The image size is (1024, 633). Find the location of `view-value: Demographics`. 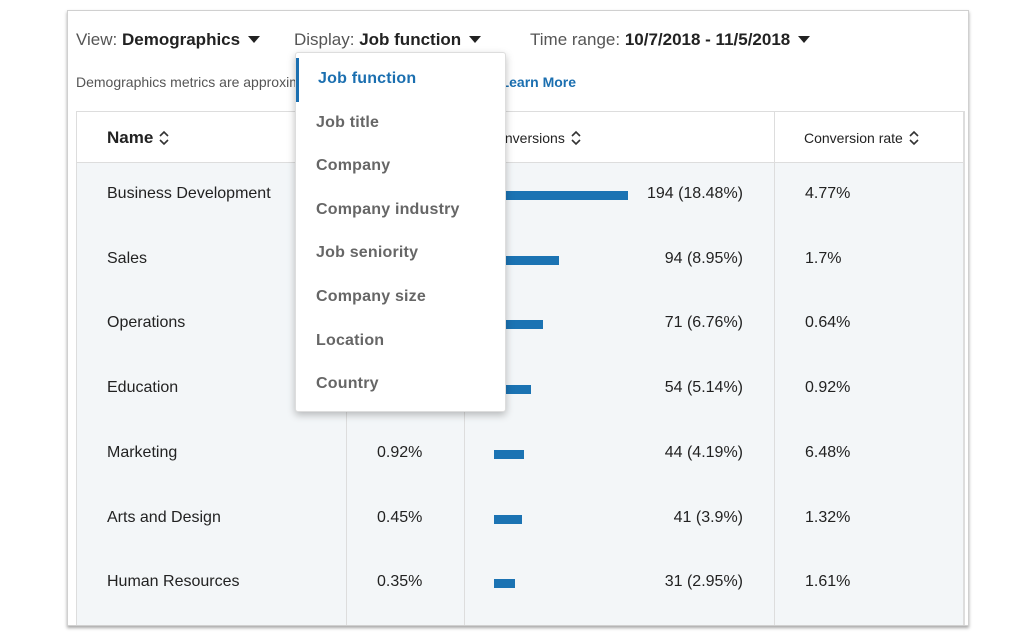

view-value: Demographics is located at coordinates (181, 39).